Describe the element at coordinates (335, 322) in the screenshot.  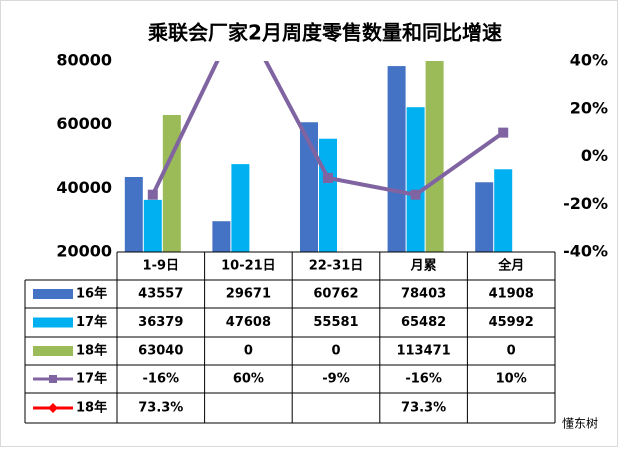
I see `table-cell: 55581` at that location.